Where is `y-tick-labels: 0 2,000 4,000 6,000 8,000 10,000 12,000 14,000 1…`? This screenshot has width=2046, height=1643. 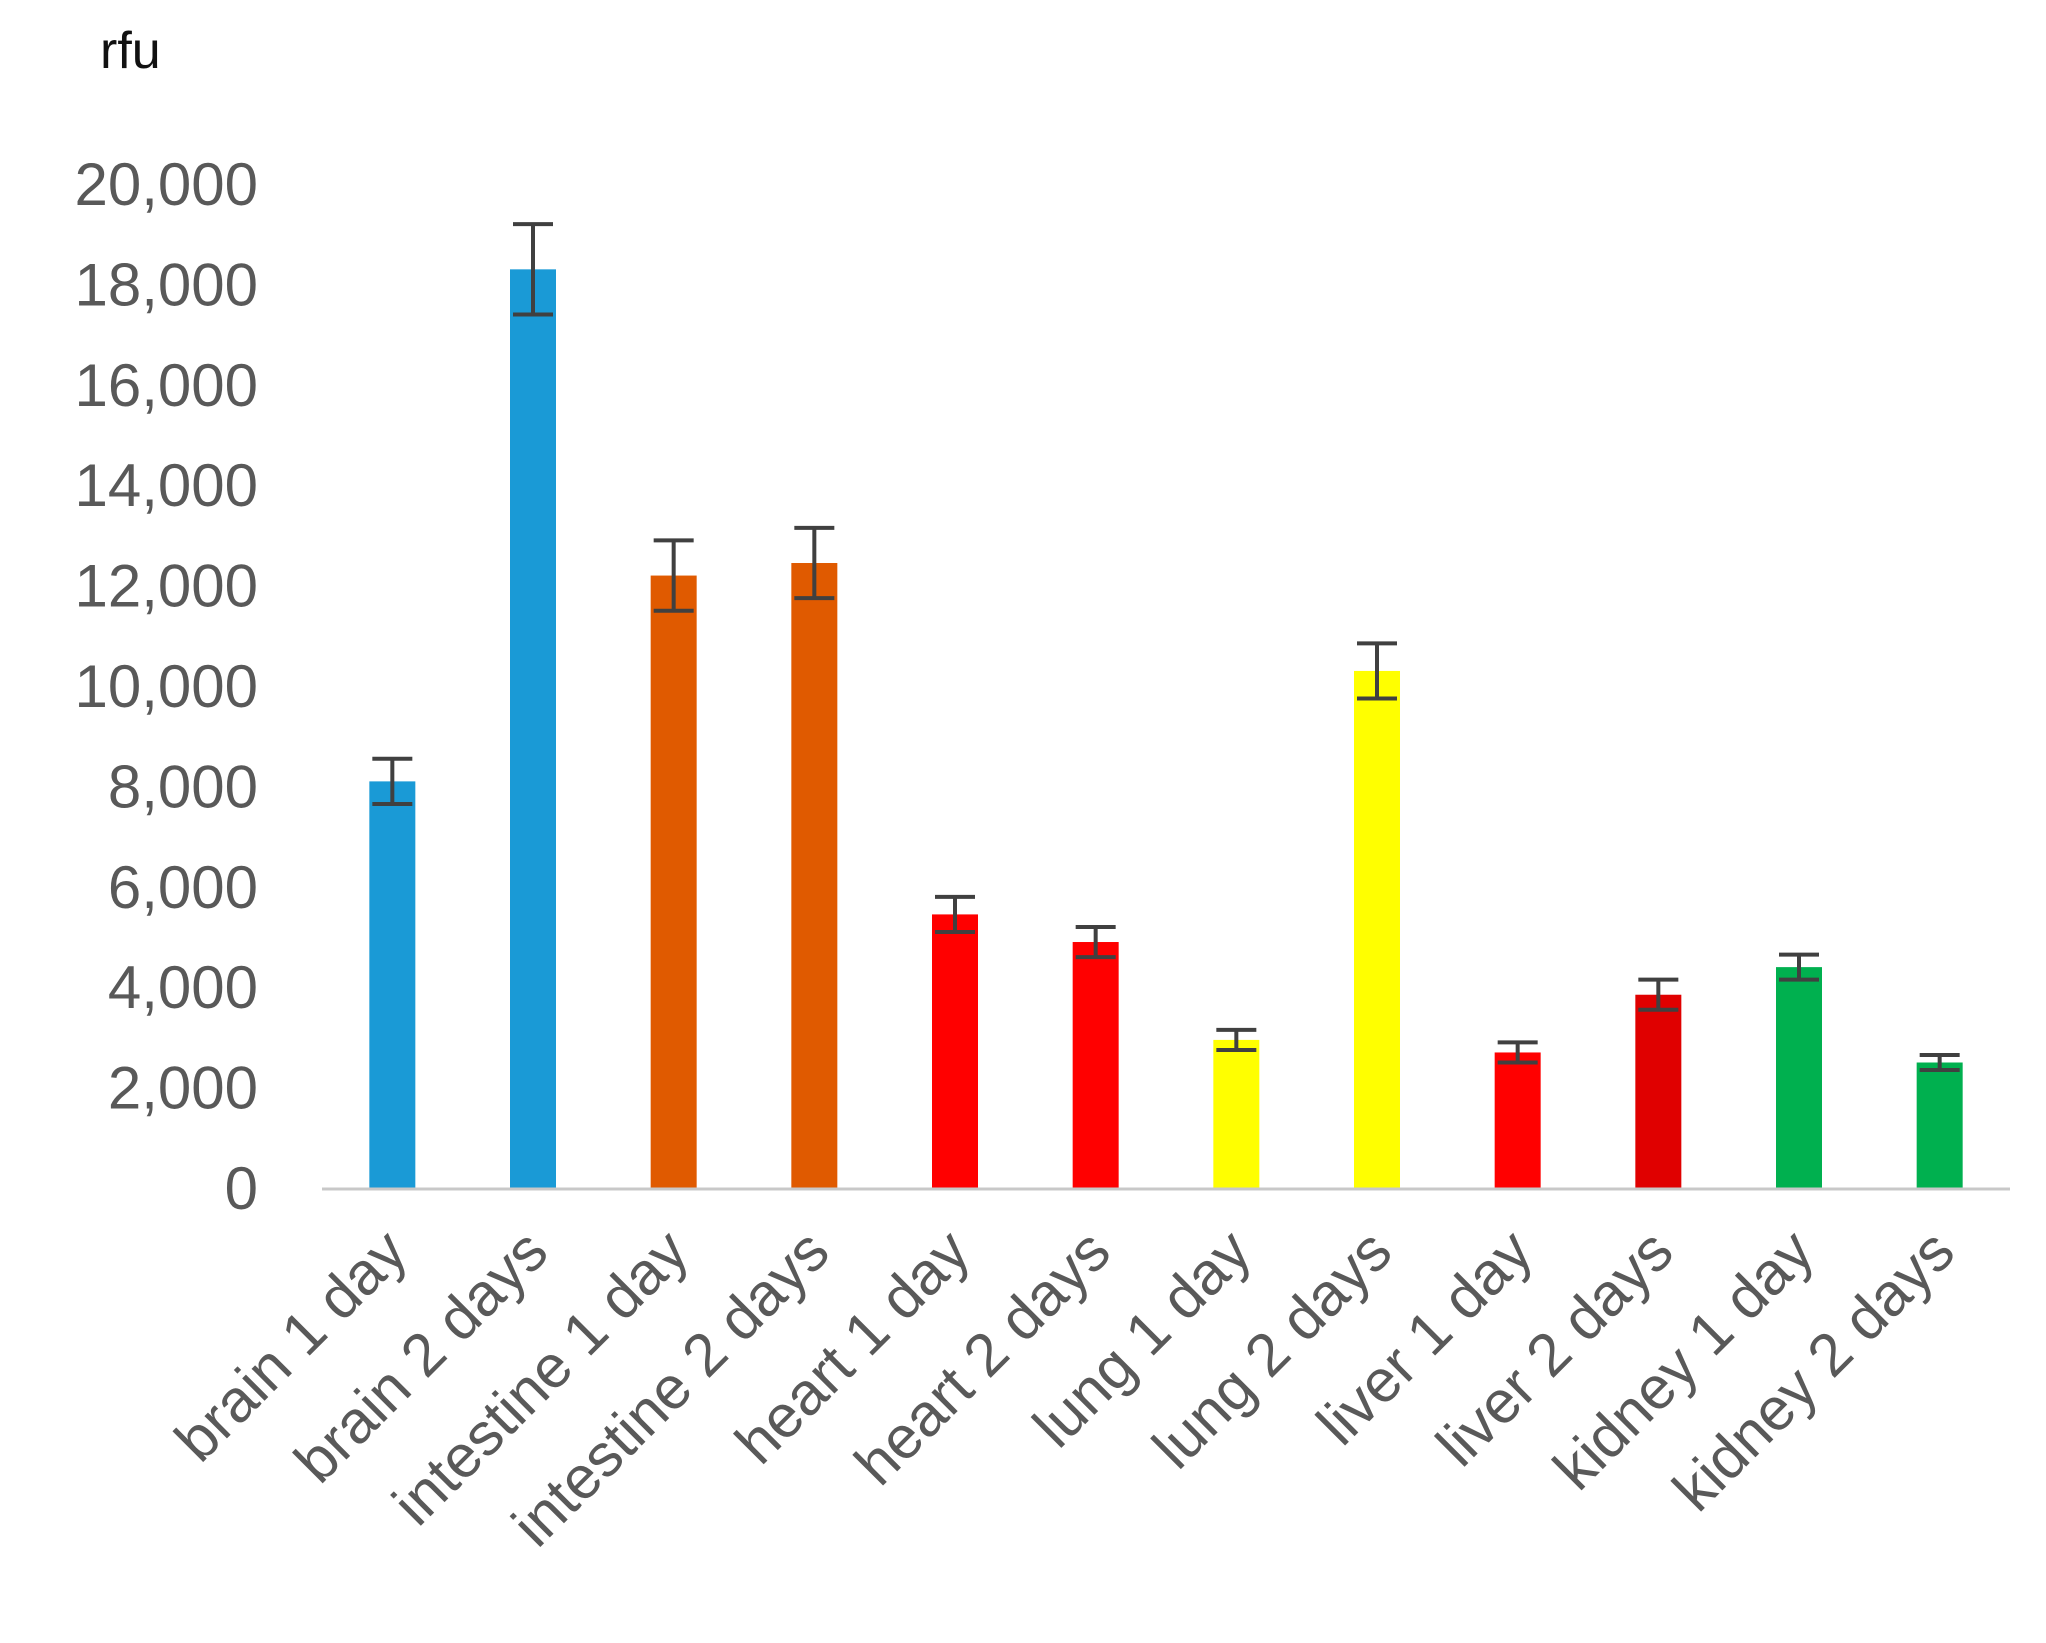
y-tick-labels: 0 2,000 4,000 6,000 8,000 10,000 12,000 14,000 1… is located at coordinates (166, 686).